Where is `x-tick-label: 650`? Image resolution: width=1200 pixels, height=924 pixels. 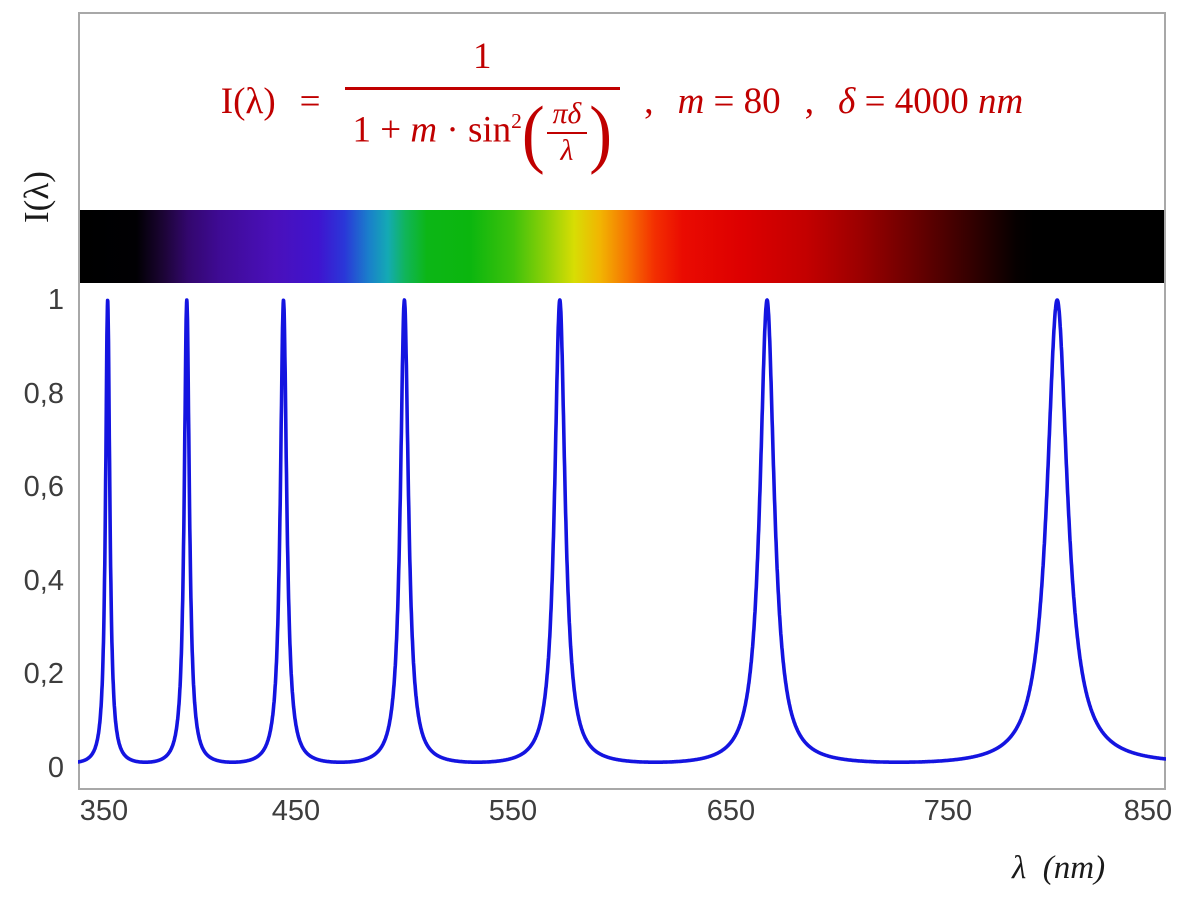 x-tick-label: 650 is located at coordinates (731, 811).